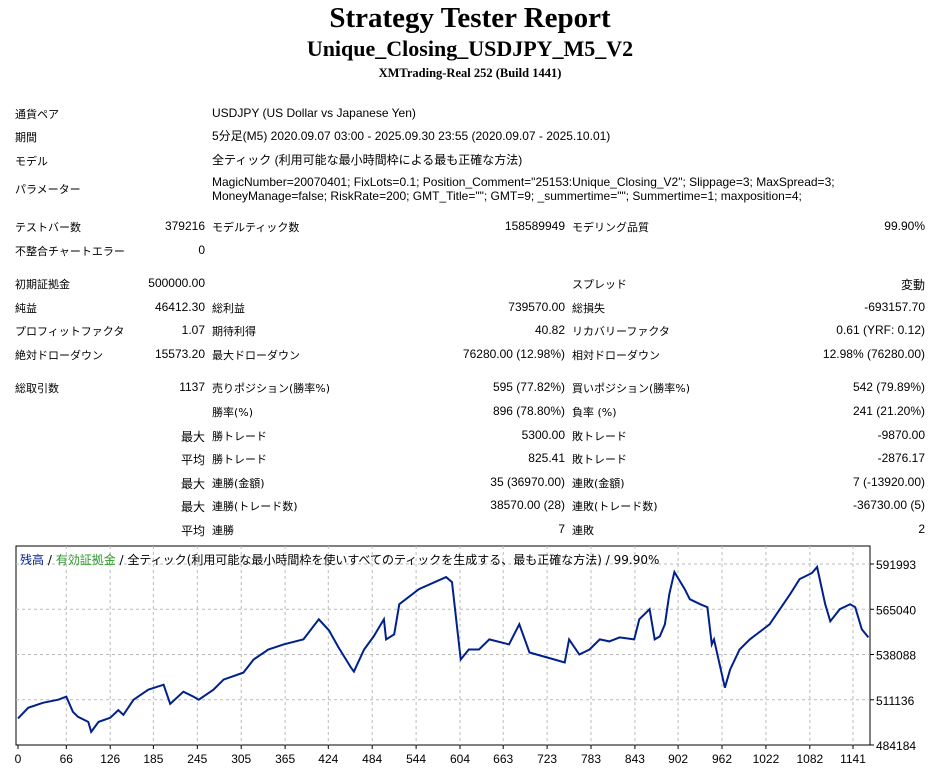 Image resolution: width=940 pixels, height=771 pixels. What do you see at coordinates (873, 354) in the screenshot?
I see `stat-value: 12.98% (76280.00)` at bounding box center [873, 354].